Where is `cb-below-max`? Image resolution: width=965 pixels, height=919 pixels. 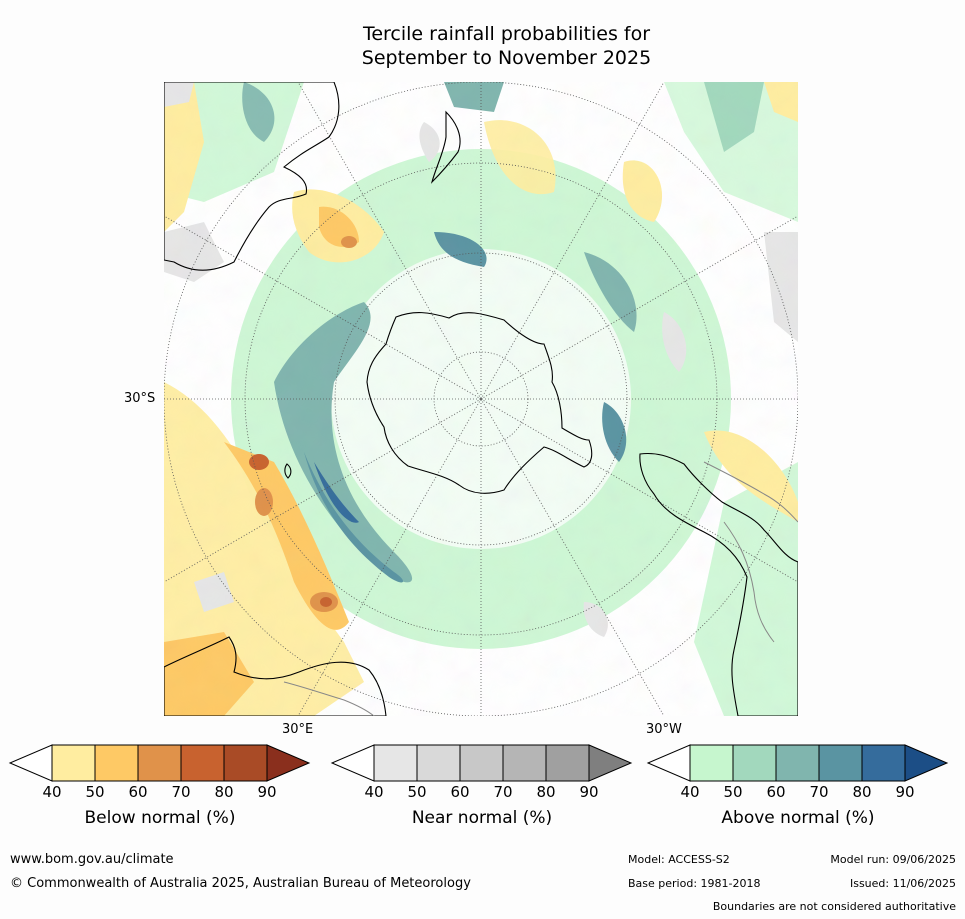
cb-below-max is located at coordinates (288, 763).